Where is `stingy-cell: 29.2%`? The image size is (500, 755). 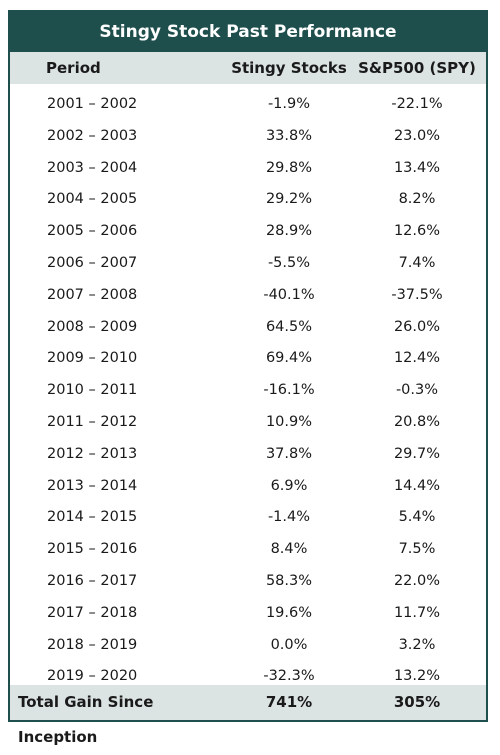
stingy-cell: 29.2% is located at coordinates (289, 199).